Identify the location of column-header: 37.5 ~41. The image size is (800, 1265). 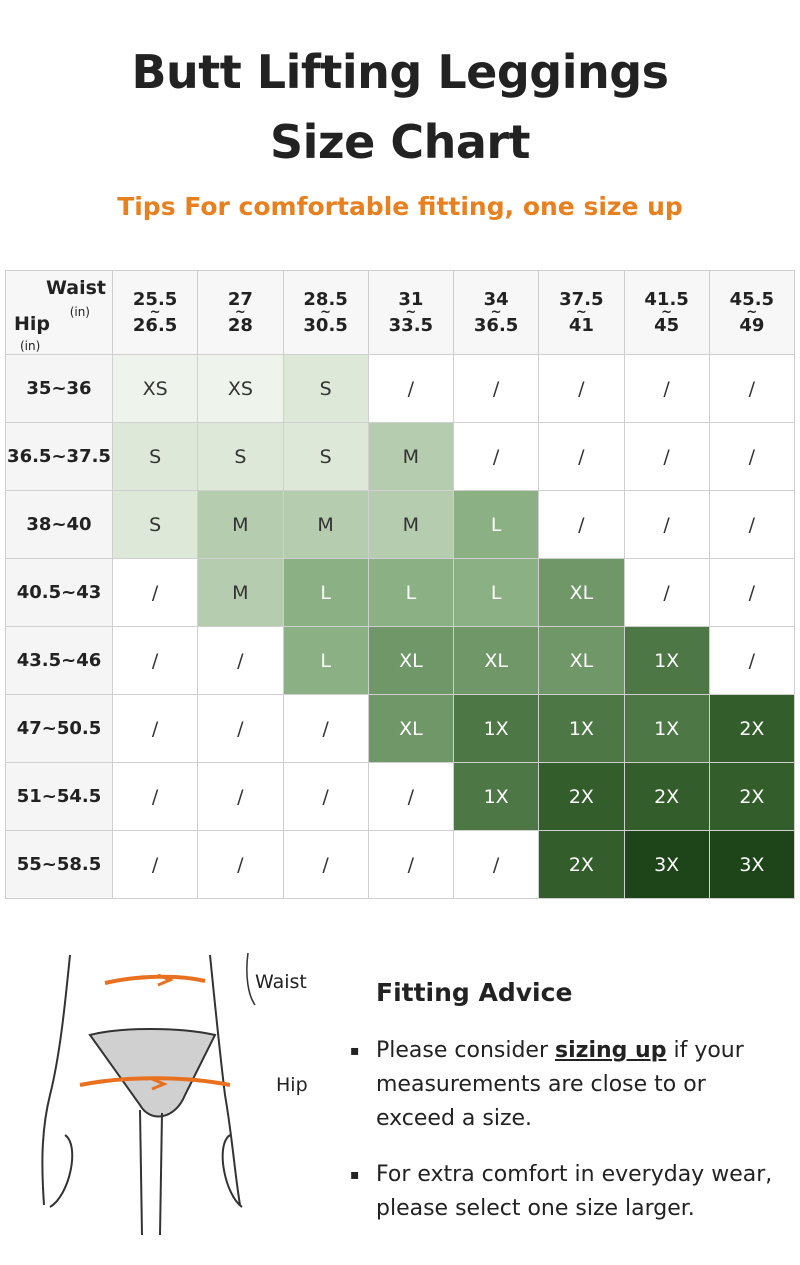
(581, 312).